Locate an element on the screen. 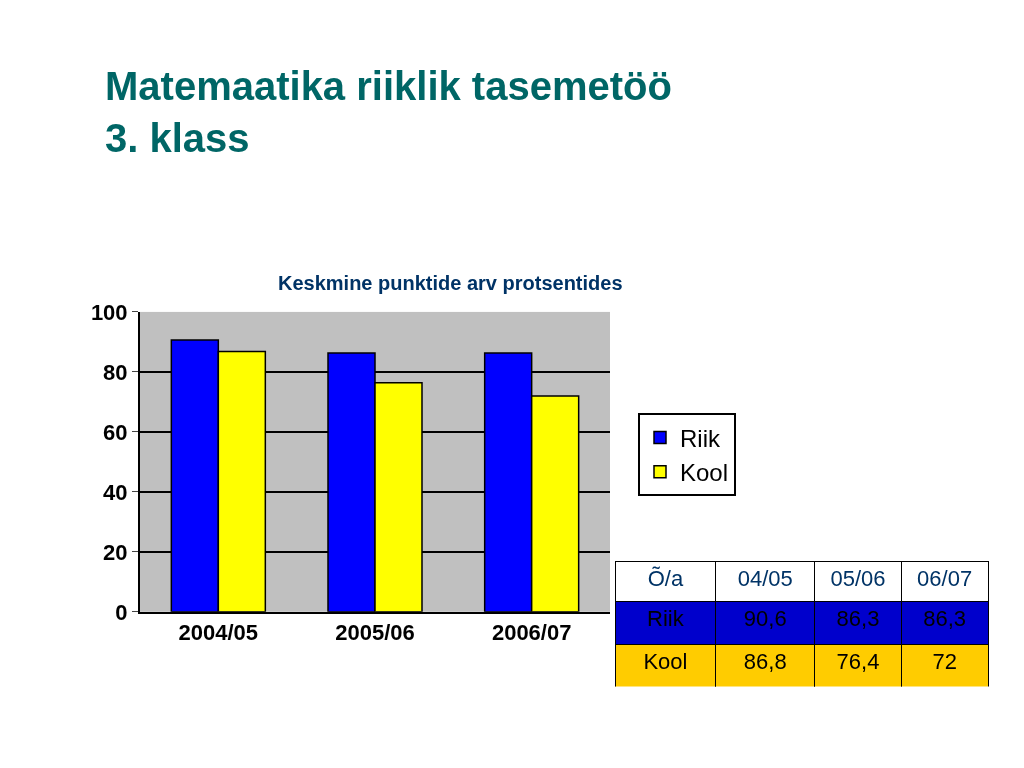  text: Kool is located at coordinates (665, 662).